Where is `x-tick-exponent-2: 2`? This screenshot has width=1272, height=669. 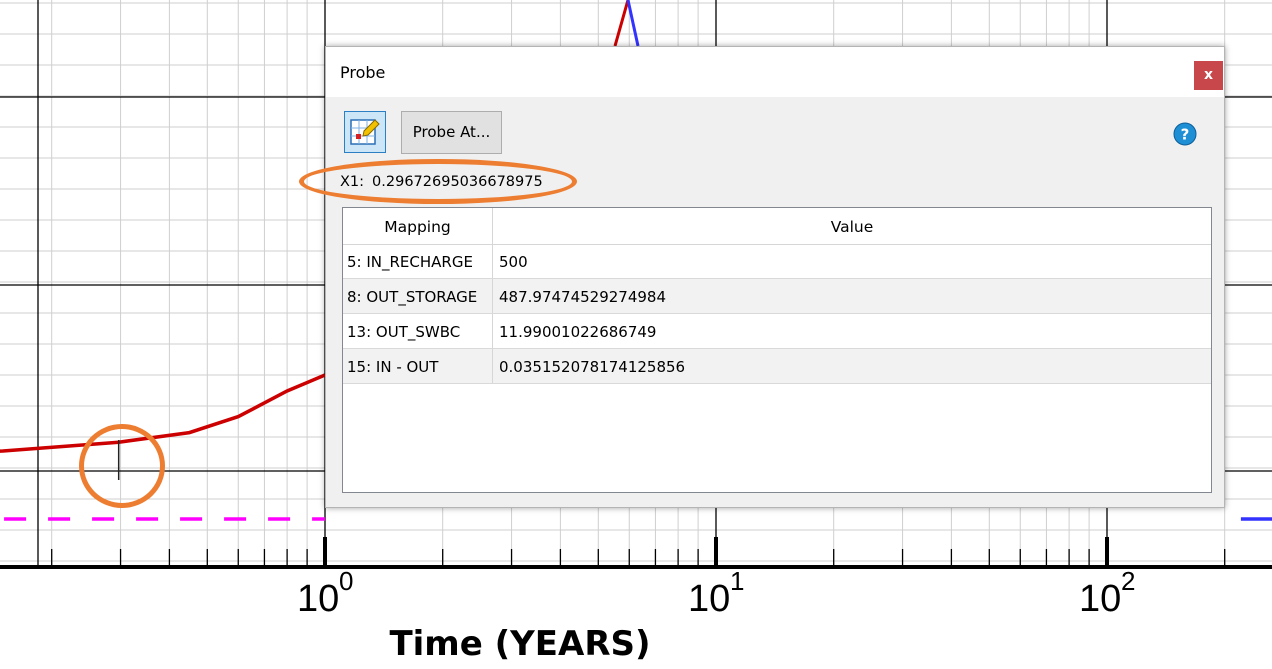
x-tick-exponent-2: 2 is located at coordinates (1128, 581).